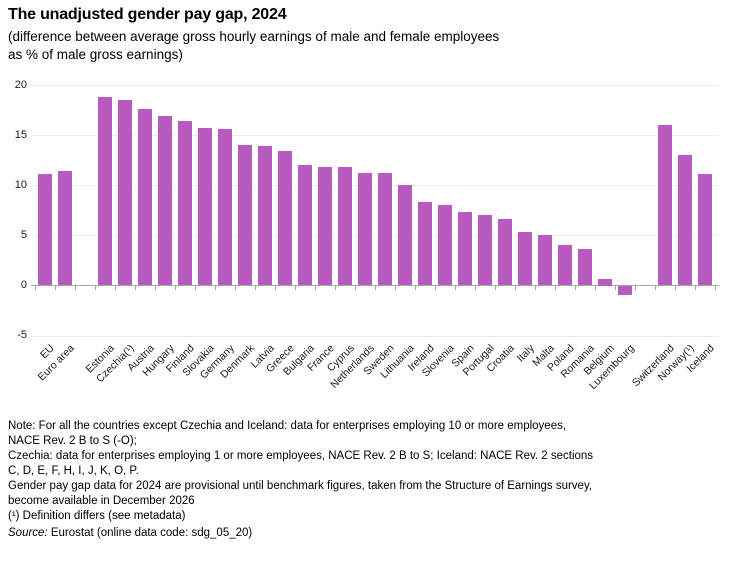 This screenshot has height=574, width=730. Describe the element at coordinates (101, 501) in the screenshot. I see `note-line: become available in December 2026` at that location.